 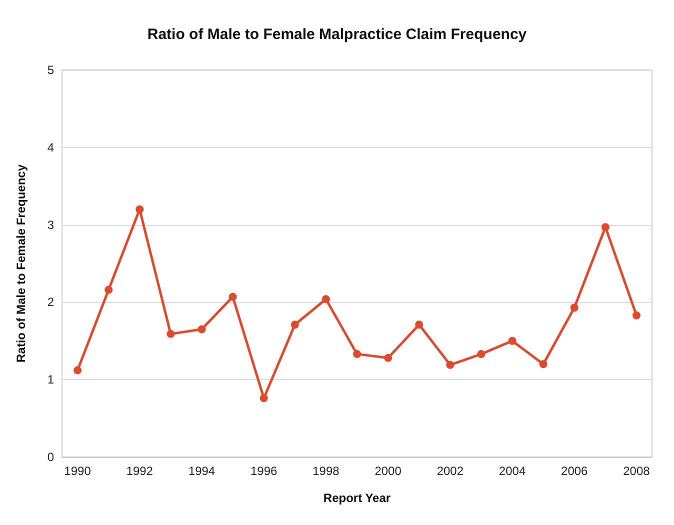 I want to click on x-tick-label: 1996, so click(x=264, y=471).